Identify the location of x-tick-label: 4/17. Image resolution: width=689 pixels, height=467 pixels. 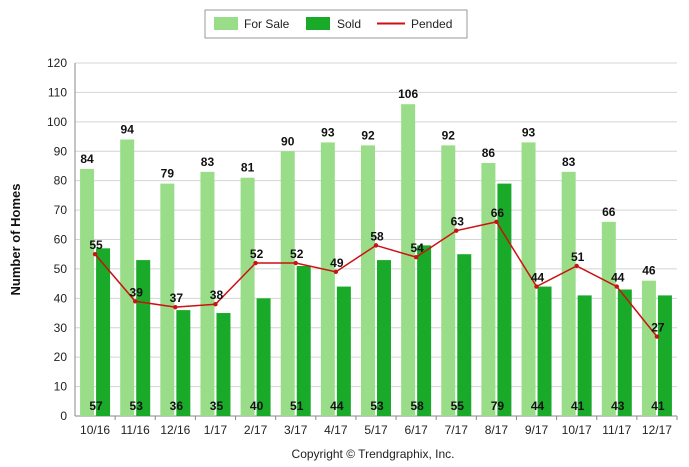
(336, 430).